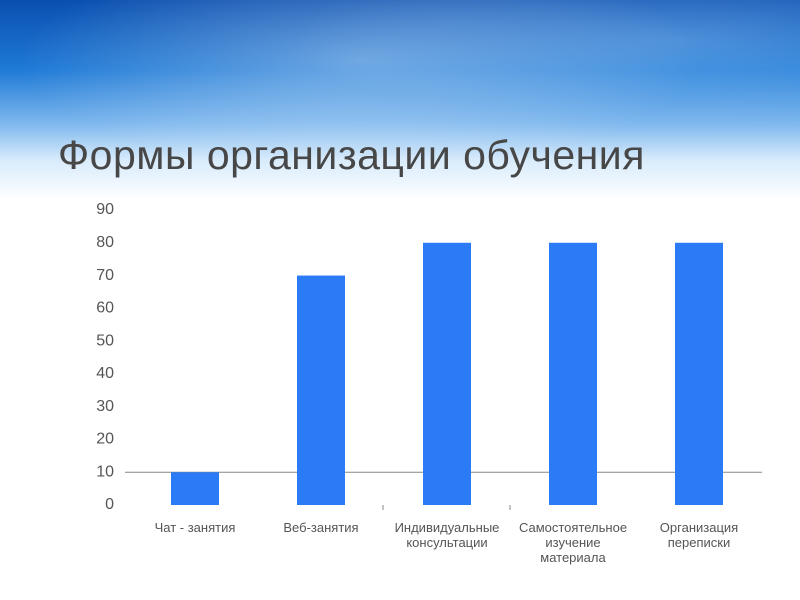 This screenshot has height=600, width=800. I want to click on x-tick-label: Индивидуальные консультации, so click(447, 535).